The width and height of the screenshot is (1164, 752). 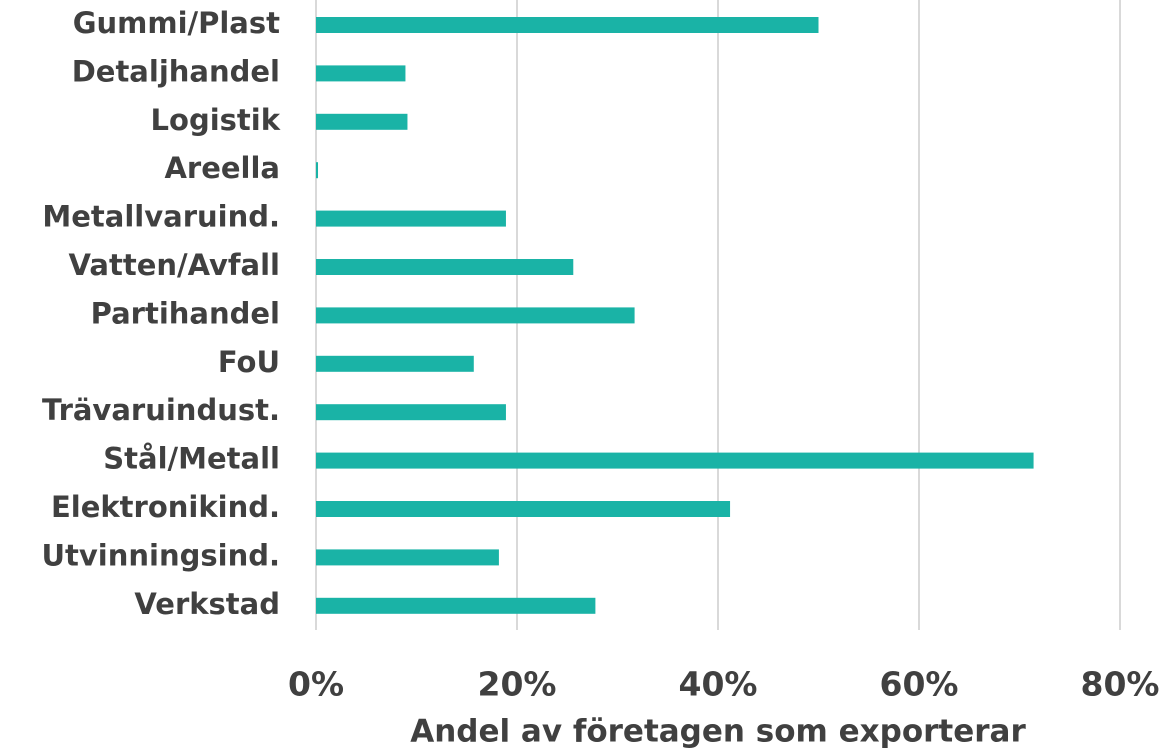 What do you see at coordinates (216, 120) in the screenshot?
I see `y-tick-label: Logistik` at bounding box center [216, 120].